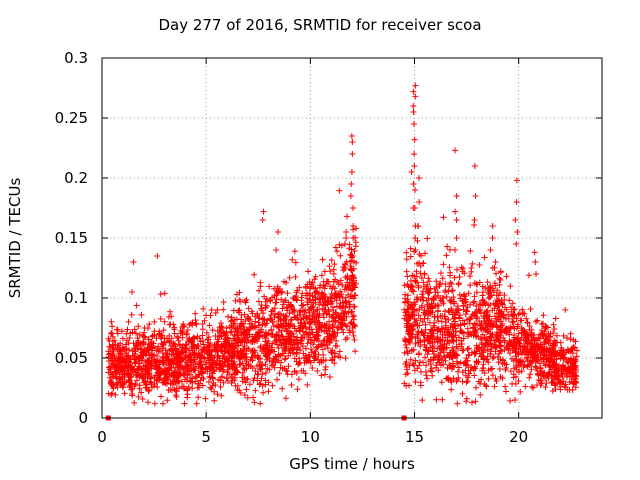 The height and width of the screenshot is (480, 640). Describe the element at coordinates (76, 298) in the screenshot. I see `y-tick-label: 0.1` at that location.